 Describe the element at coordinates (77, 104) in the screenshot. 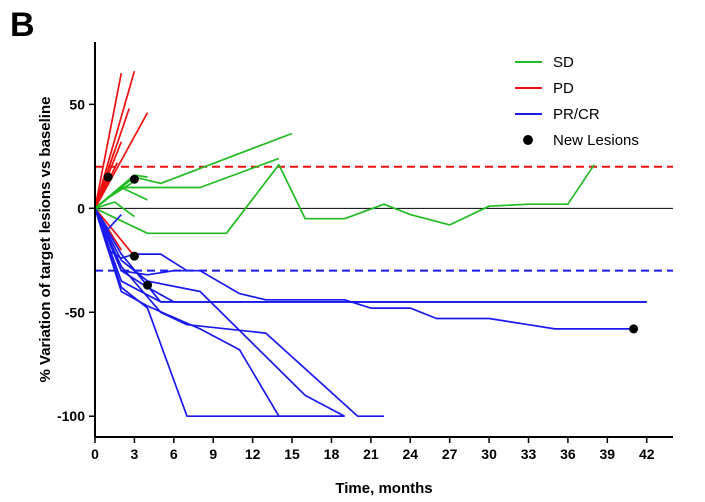

I see `y-tick-label: 50` at that location.